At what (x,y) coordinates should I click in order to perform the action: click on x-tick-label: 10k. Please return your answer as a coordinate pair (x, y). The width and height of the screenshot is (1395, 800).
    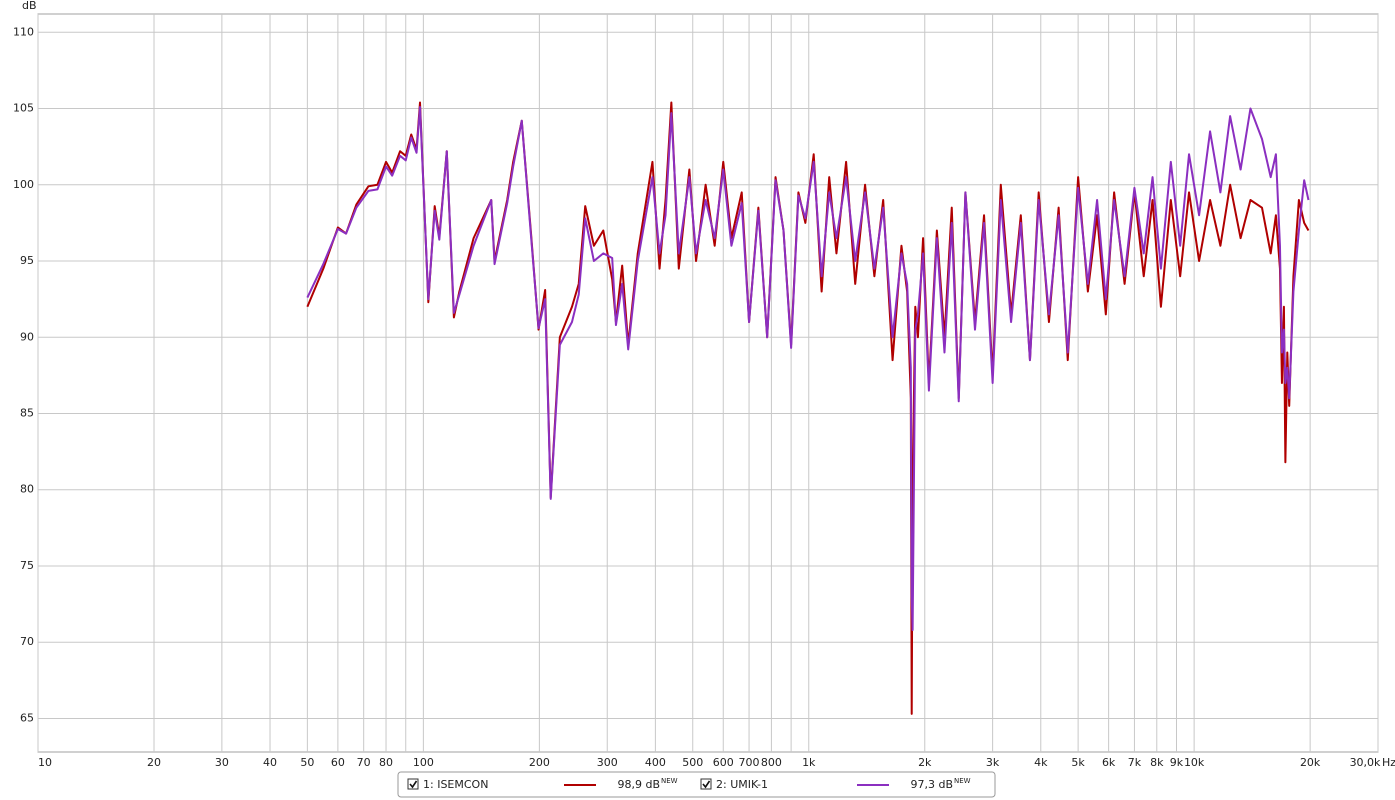
    Looking at the image, I should click on (1194, 762).